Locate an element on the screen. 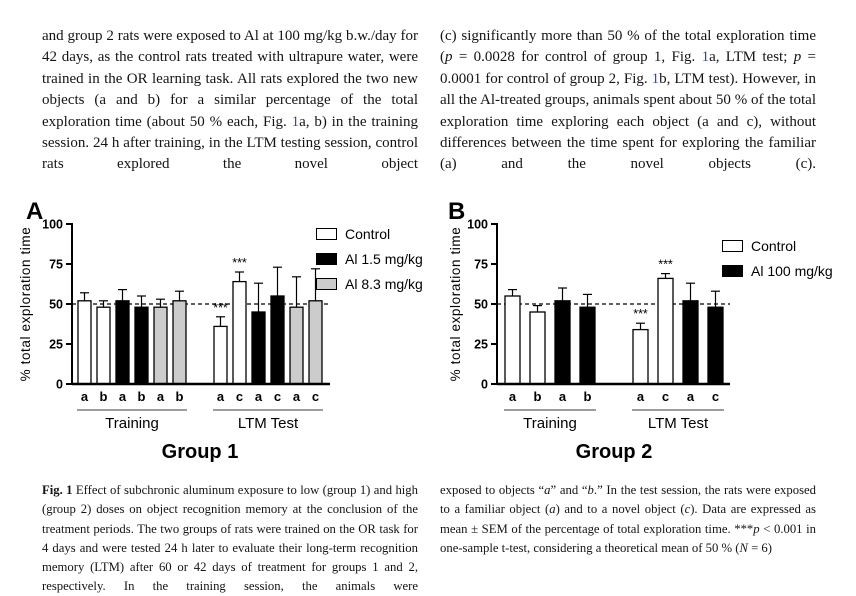 This screenshot has height=596, width=856. text-segment: ” and “ is located at coordinates (569, 490).